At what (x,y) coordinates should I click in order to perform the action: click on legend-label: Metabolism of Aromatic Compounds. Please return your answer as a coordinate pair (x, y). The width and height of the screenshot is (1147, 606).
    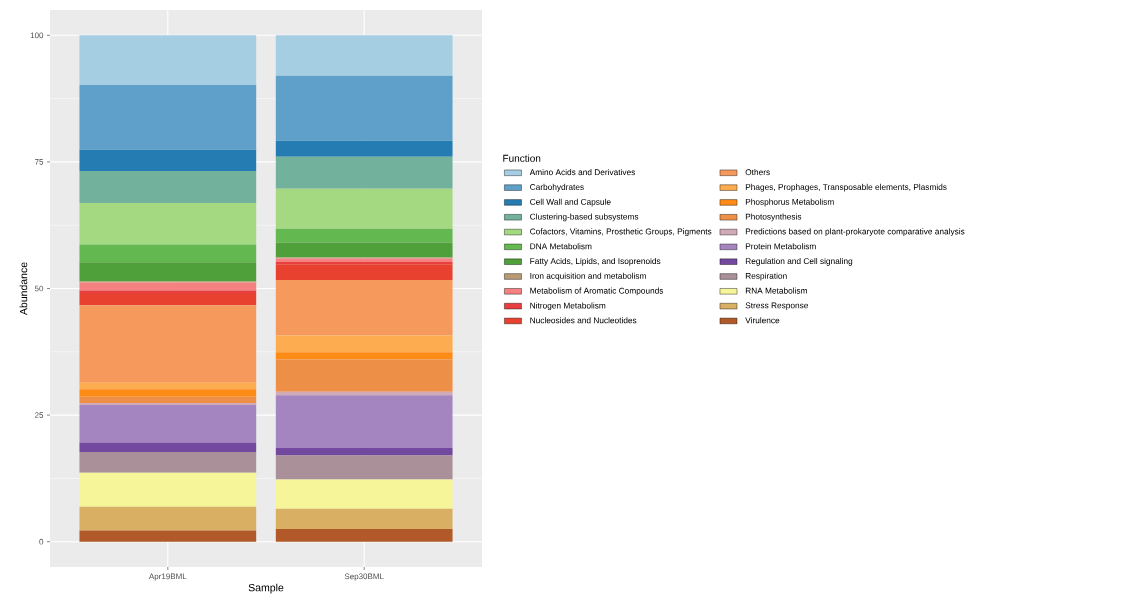
    Looking at the image, I should click on (597, 291).